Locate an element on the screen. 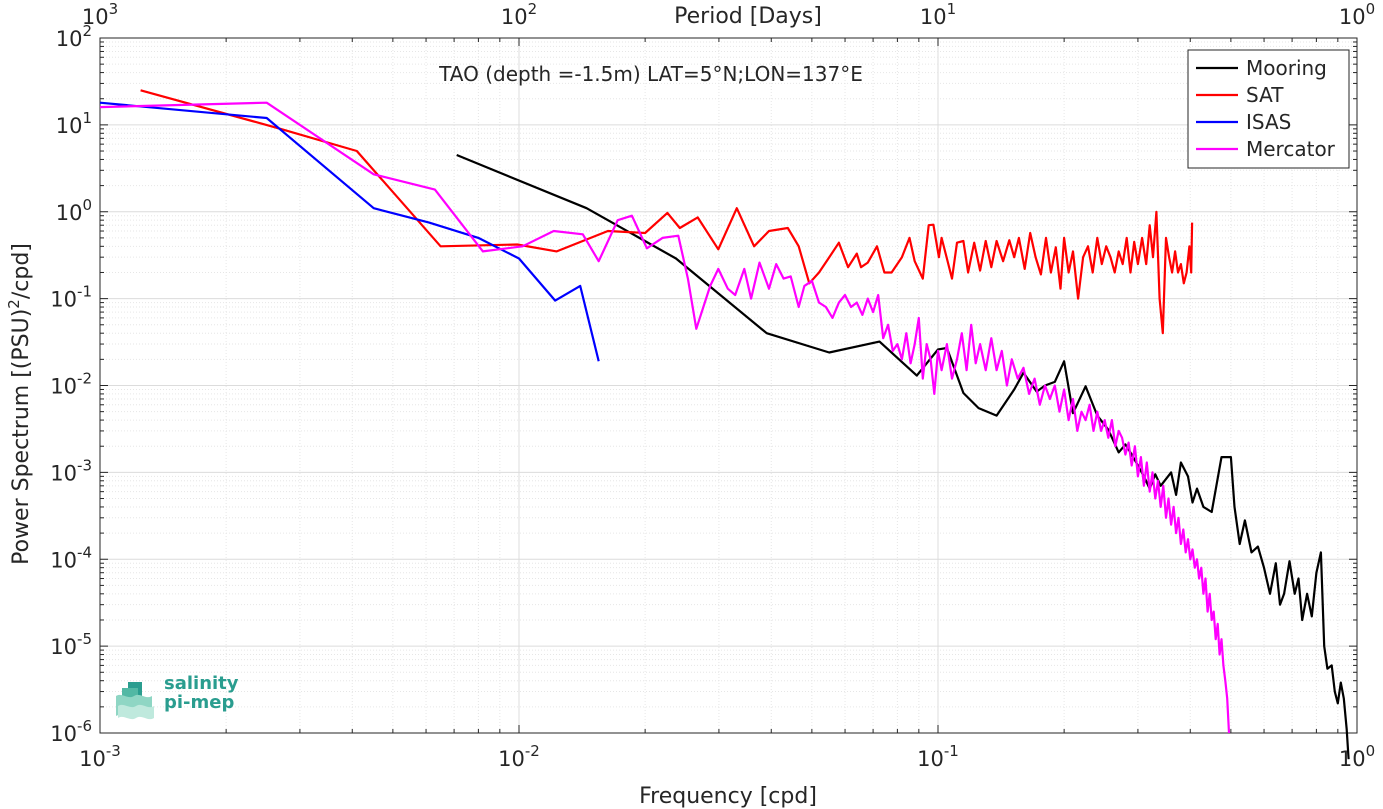 The image size is (1383, 809). legend-label: Mercator is located at coordinates (1291, 149).